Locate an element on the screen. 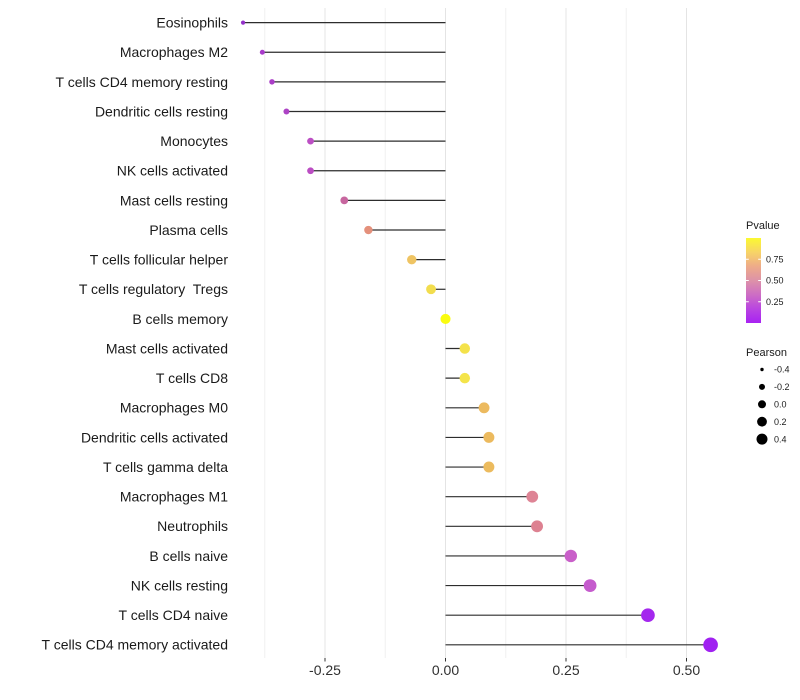 The height and width of the screenshot is (700, 800). pvalue-legend: Pvalue 0.75 0.50 0.25 is located at coordinates (765, 271).